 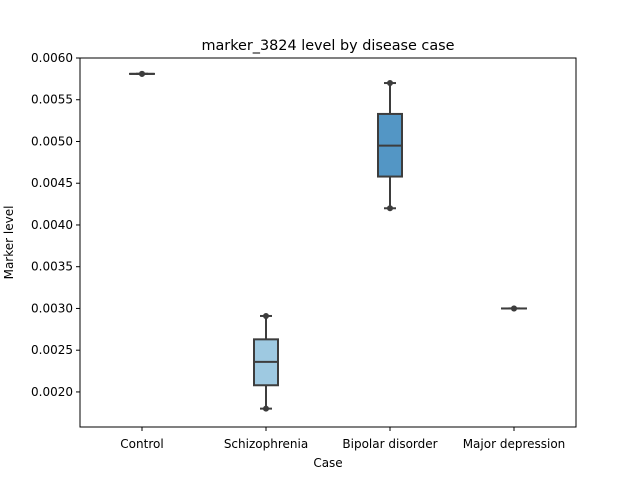 What do you see at coordinates (52, 100) in the screenshot?
I see `y-tick-label: 0.0055` at bounding box center [52, 100].